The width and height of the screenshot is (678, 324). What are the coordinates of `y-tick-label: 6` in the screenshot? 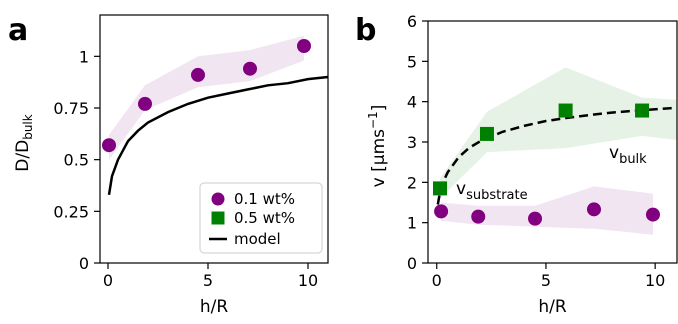 It's located at (412, 21).